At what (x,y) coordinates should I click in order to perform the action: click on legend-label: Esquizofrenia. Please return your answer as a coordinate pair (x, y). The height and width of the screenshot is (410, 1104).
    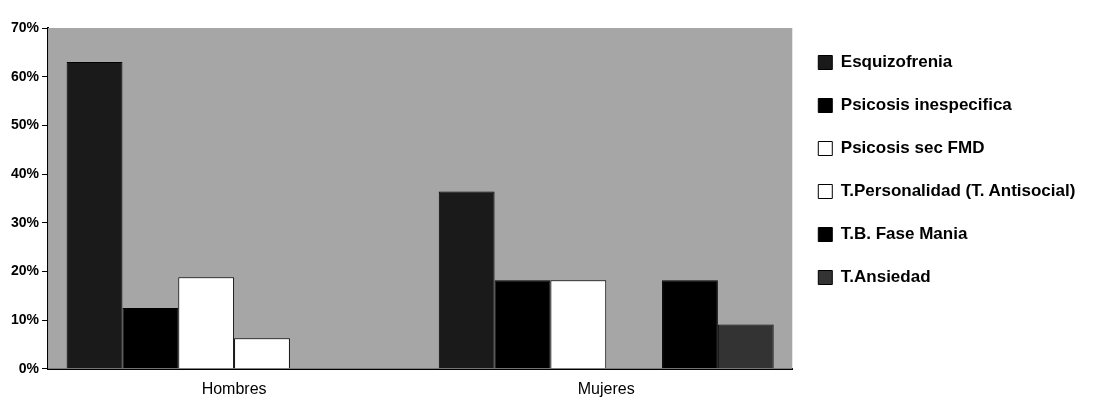
    Looking at the image, I should click on (896, 62).